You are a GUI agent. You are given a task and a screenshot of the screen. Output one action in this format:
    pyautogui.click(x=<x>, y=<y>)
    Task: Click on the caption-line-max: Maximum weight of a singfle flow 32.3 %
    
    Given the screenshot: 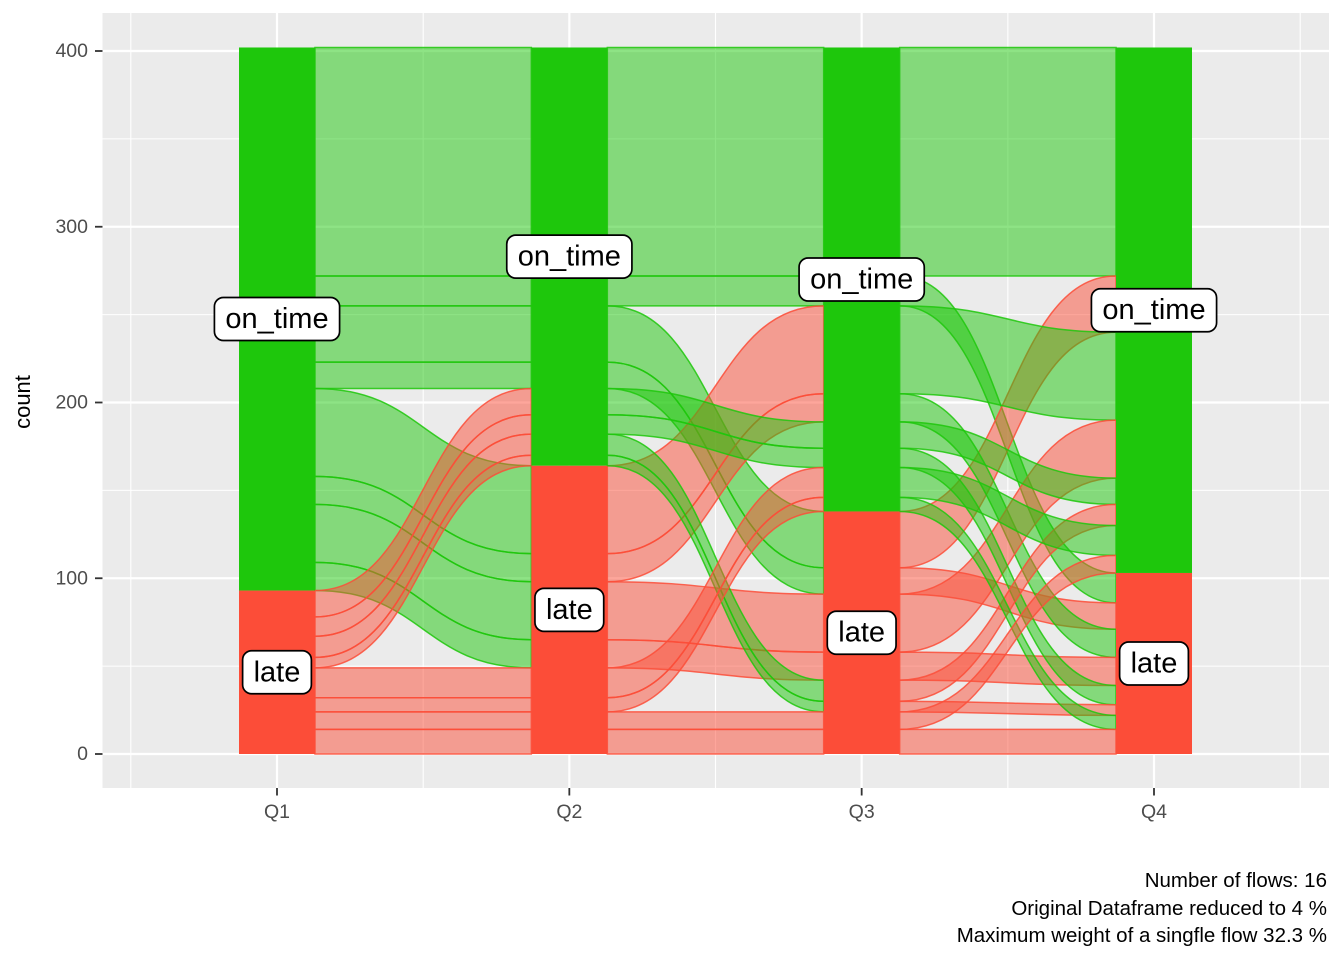 What is the action you would take?
    pyautogui.click(x=1141, y=935)
    